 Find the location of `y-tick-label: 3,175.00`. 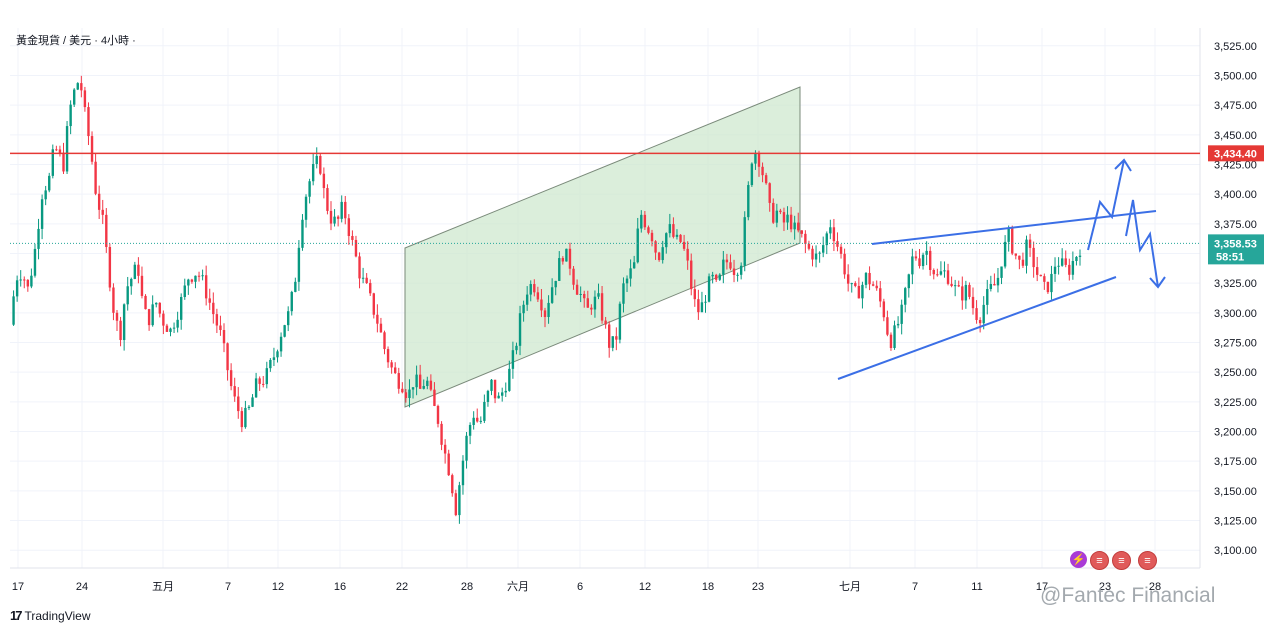

y-tick-label: 3,175.00 is located at coordinates (1235, 462).